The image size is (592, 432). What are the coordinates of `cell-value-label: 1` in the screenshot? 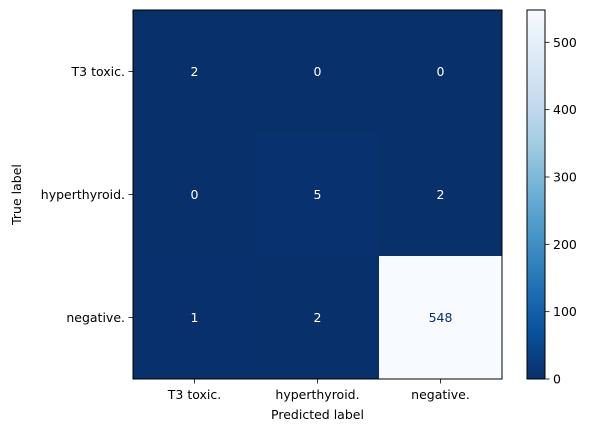 It's located at (195, 317).